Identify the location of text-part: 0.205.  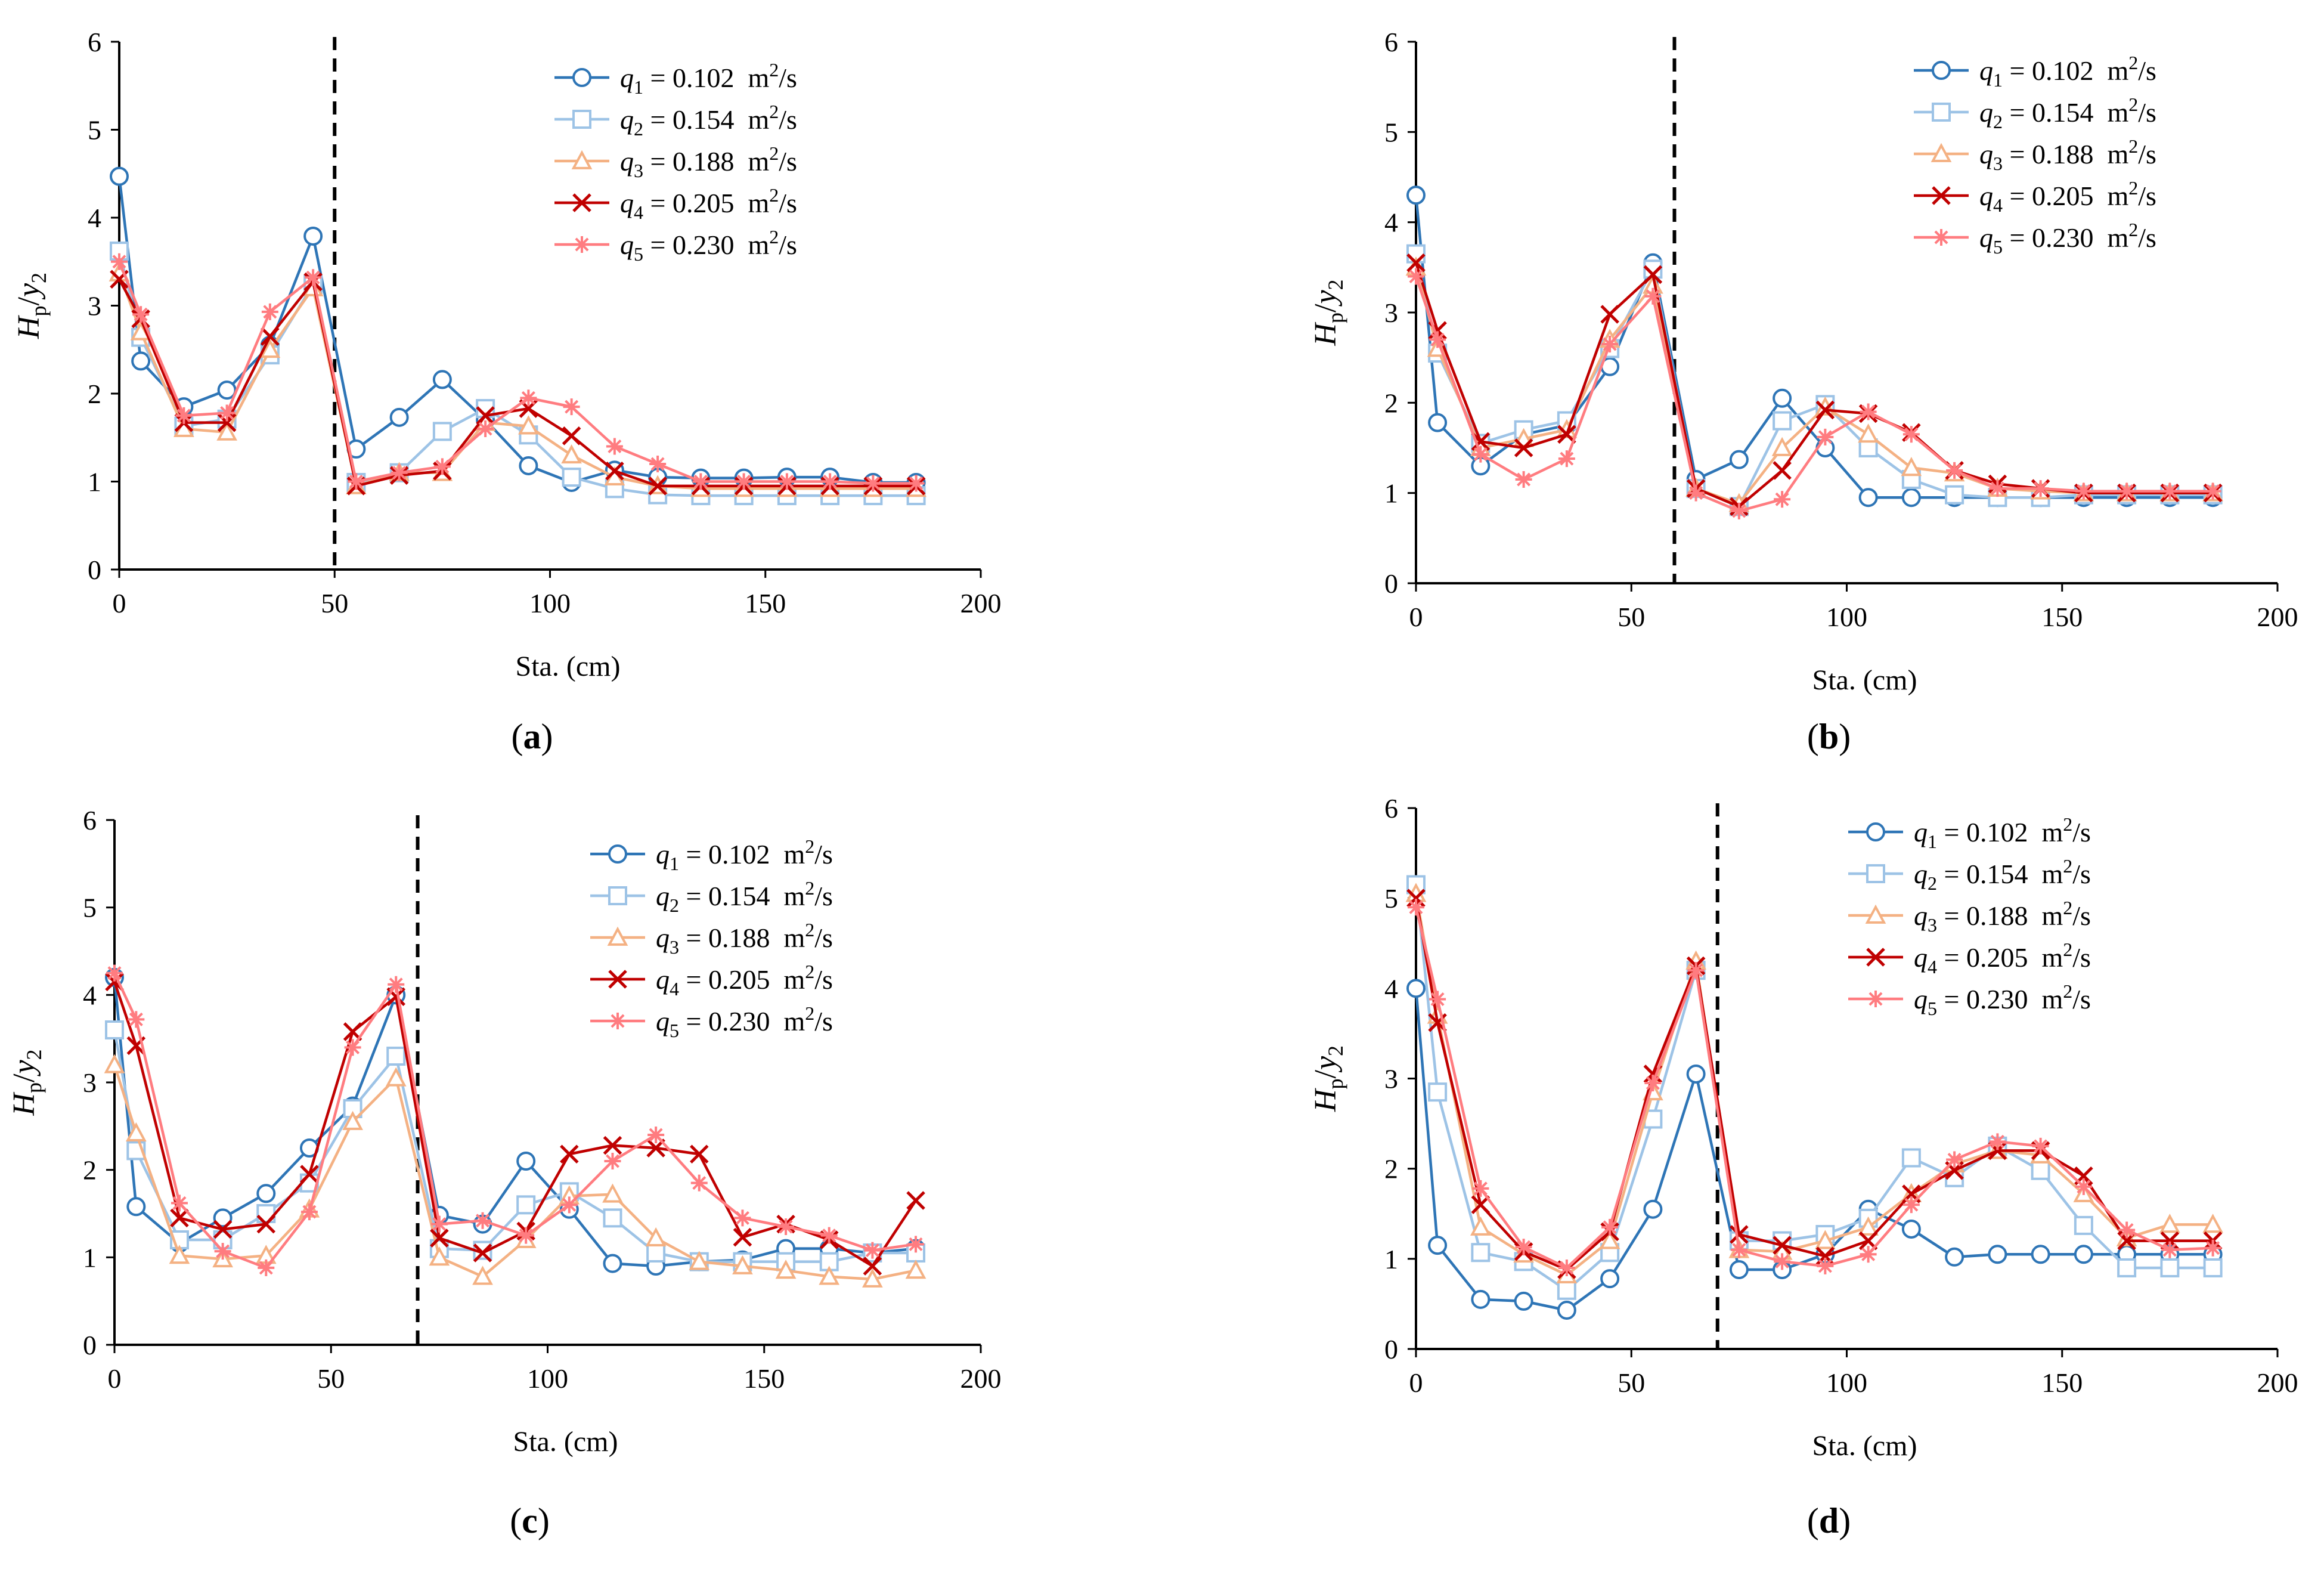
(704, 203).